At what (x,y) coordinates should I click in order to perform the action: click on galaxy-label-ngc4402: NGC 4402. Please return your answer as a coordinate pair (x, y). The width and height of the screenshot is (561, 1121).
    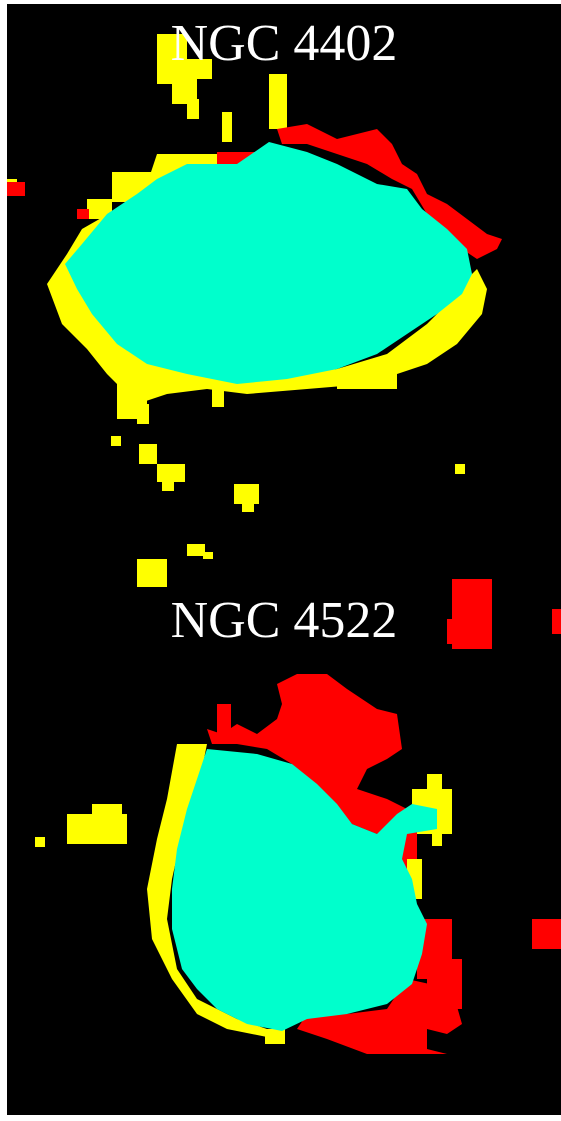
    Looking at the image, I should click on (284, 43).